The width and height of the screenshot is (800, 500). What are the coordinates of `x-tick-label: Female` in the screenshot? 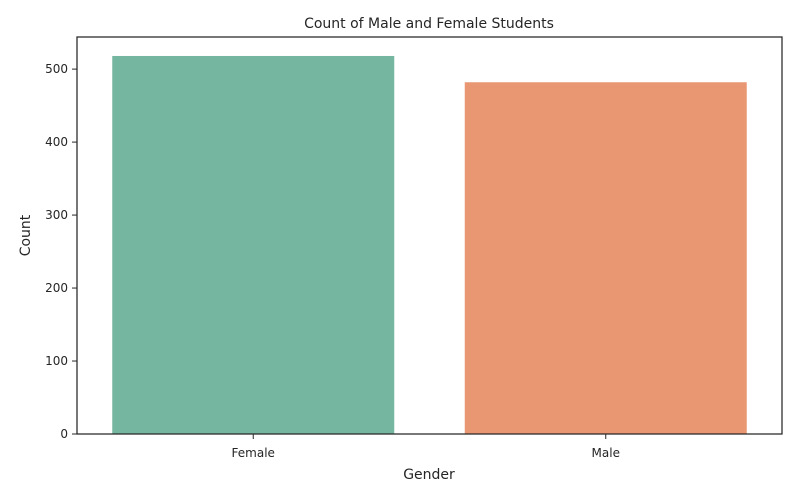 It's located at (253, 453).